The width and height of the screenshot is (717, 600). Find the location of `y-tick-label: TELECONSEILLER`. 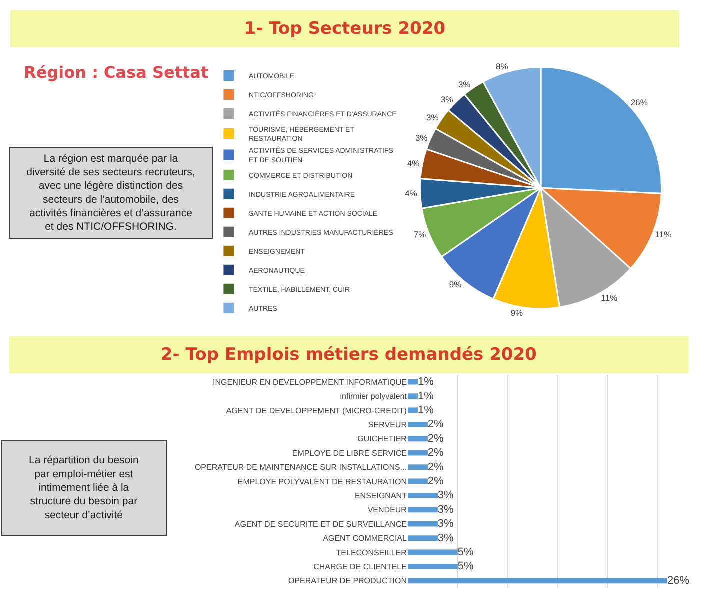

y-tick-label: TELECONSEILLER is located at coordinates (372, 553).